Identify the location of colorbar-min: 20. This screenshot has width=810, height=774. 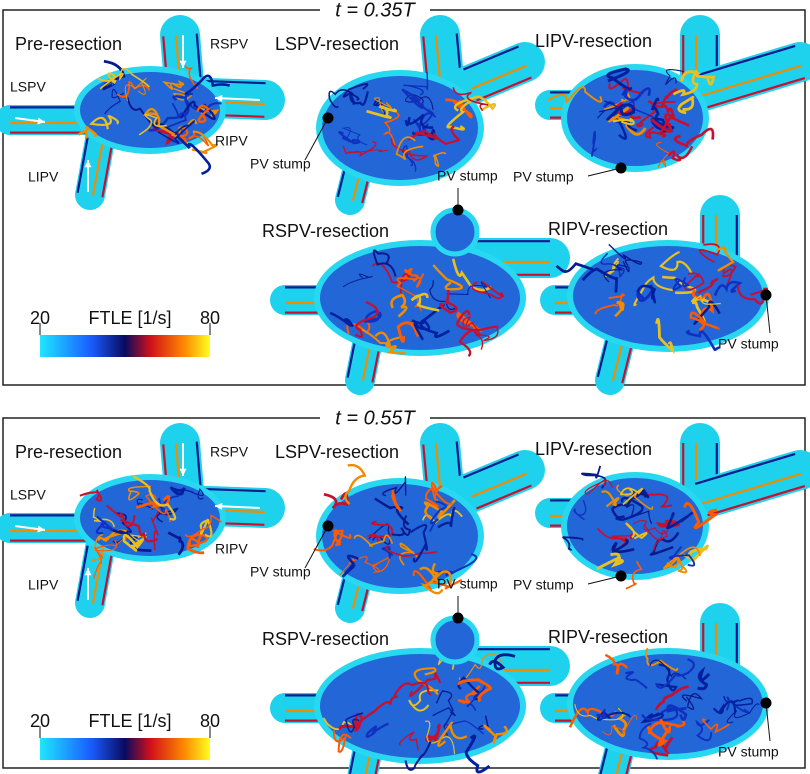
(40, 721).